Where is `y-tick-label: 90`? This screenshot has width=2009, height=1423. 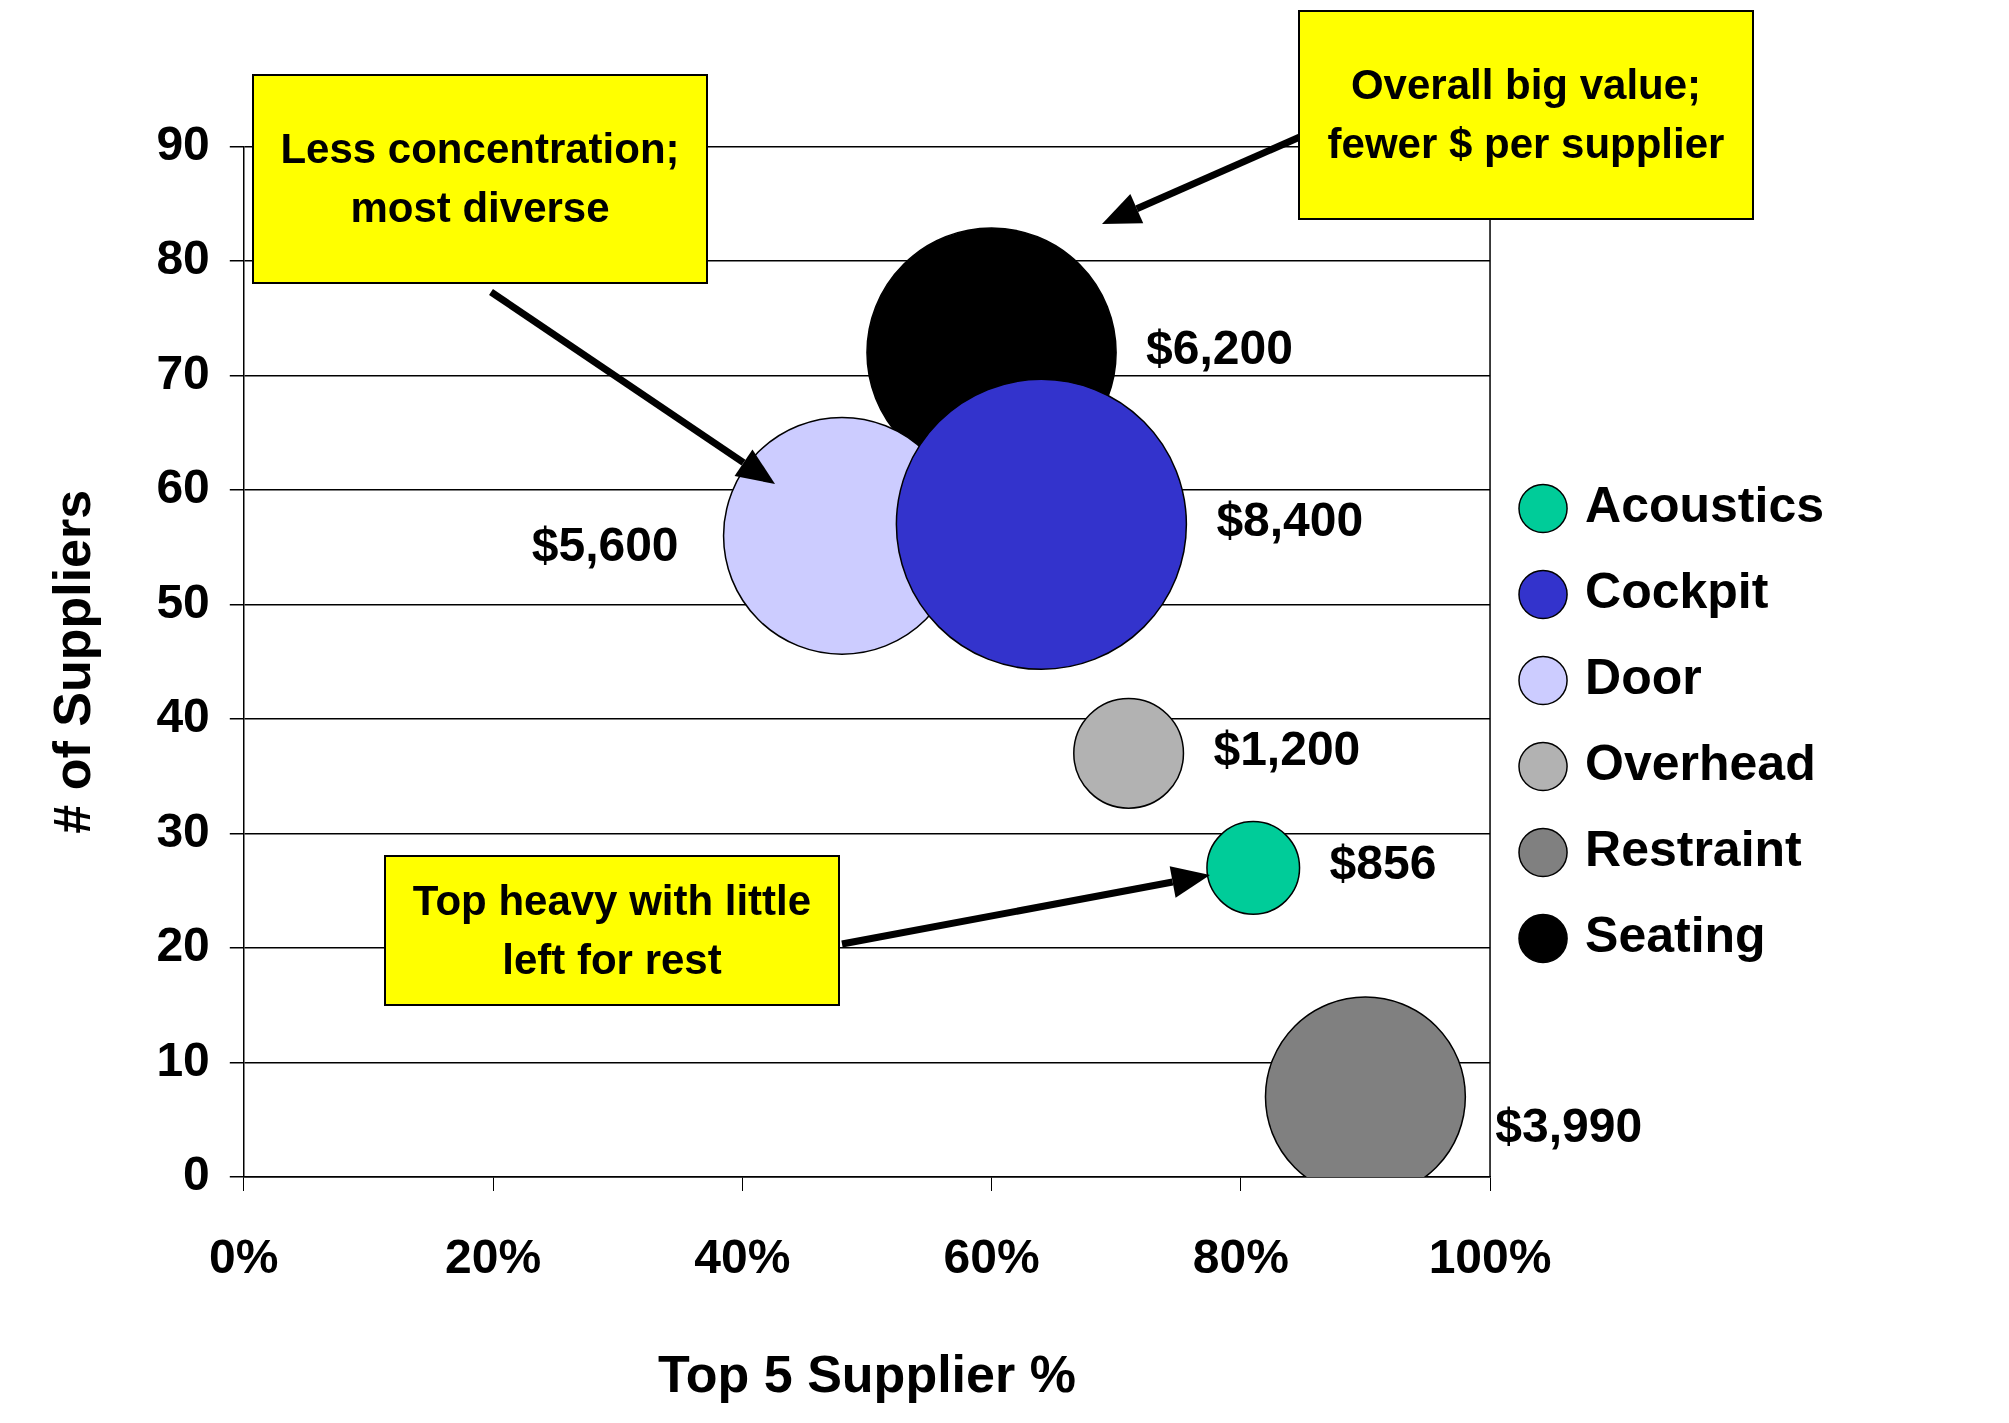 y-tick-label: 90 is located at coordinates (183, 143).